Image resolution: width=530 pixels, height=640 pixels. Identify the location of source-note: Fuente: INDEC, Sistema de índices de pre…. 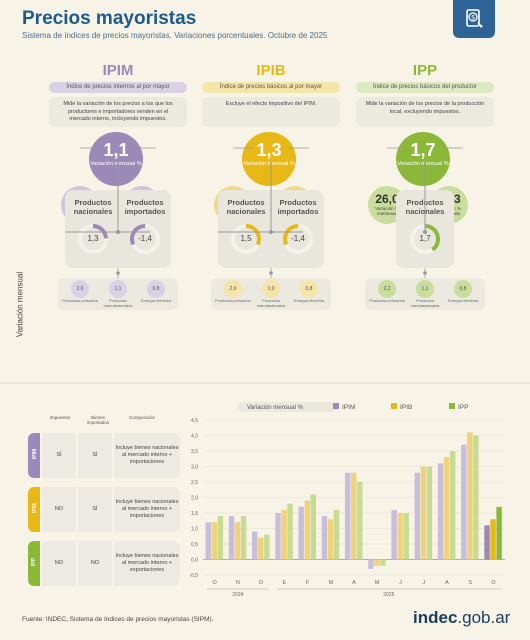
(118, 619).